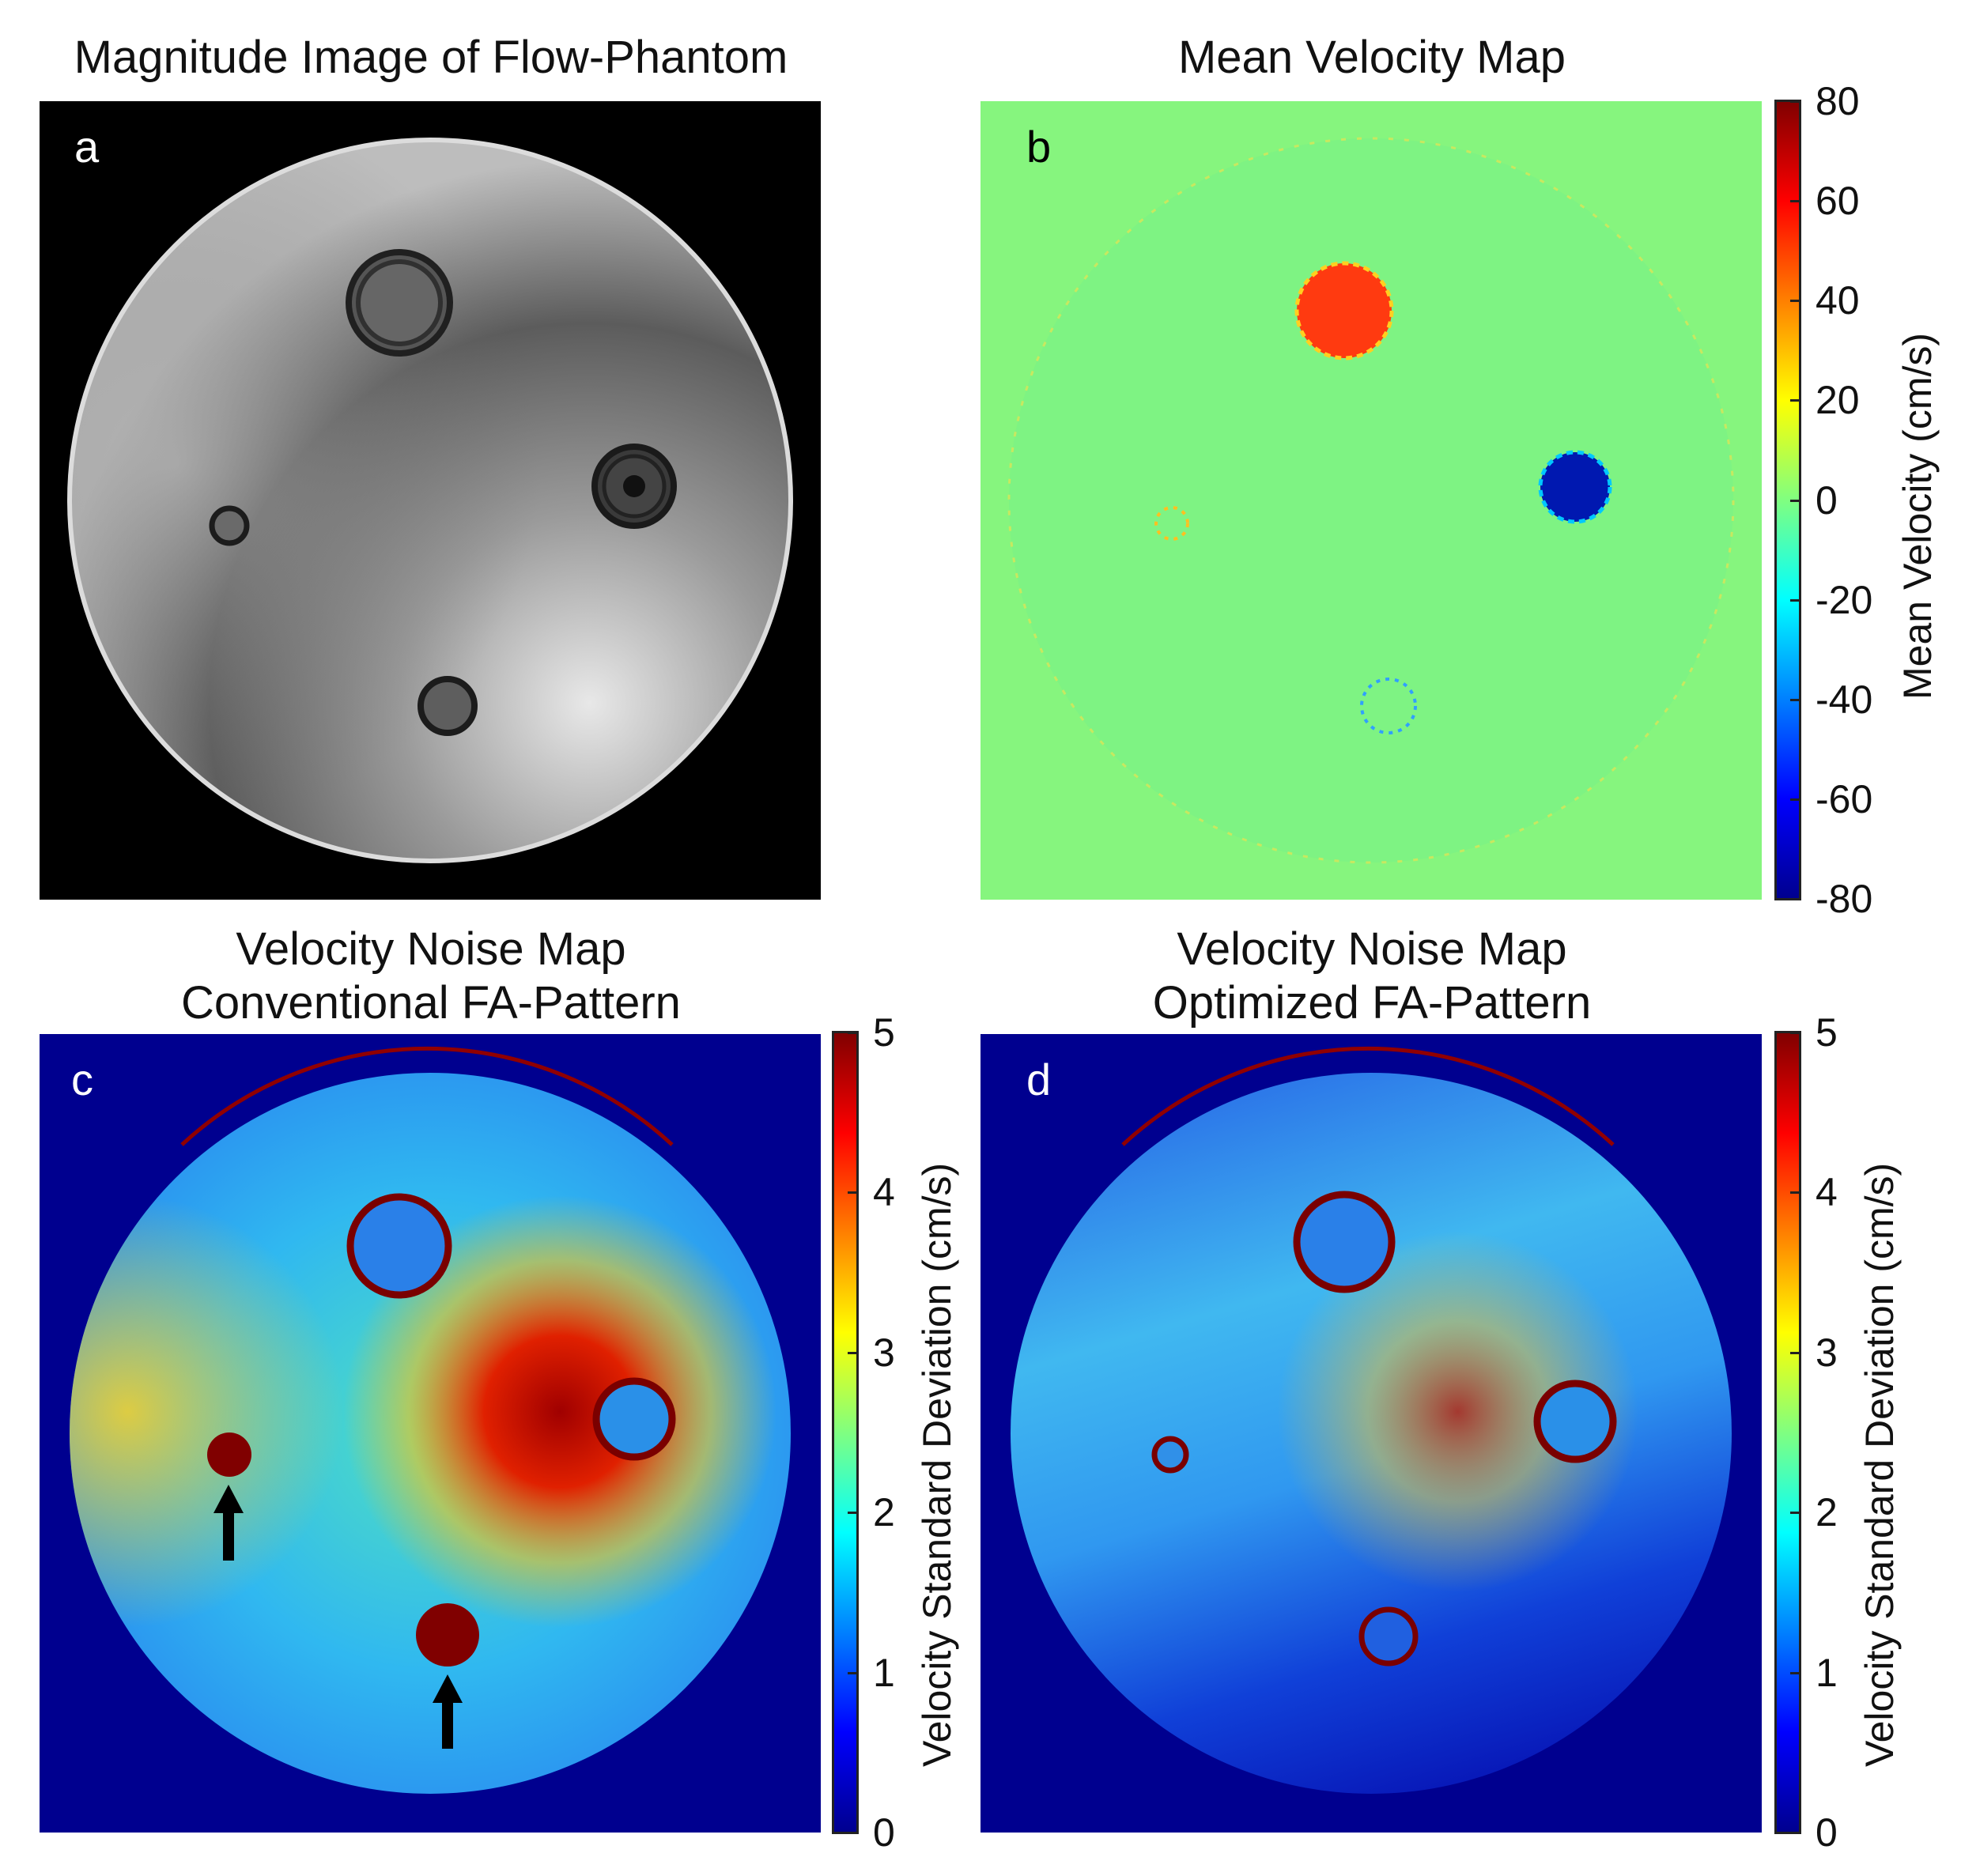  I want to click on insert-left, so click(230, 526).